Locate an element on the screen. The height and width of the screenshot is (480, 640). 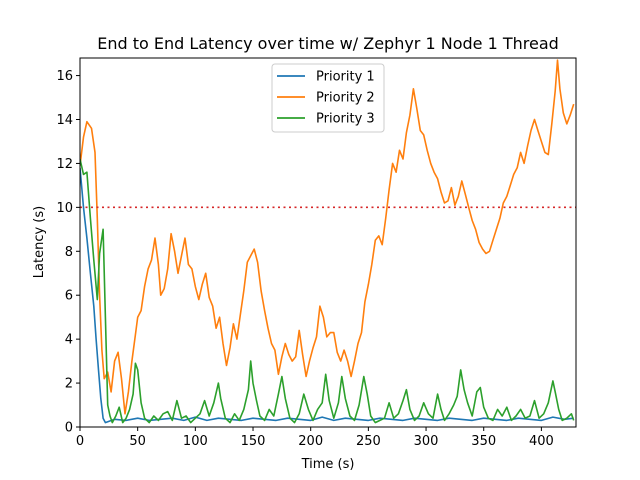
y-tick-label: 2 is located at coordinates (69, 384).